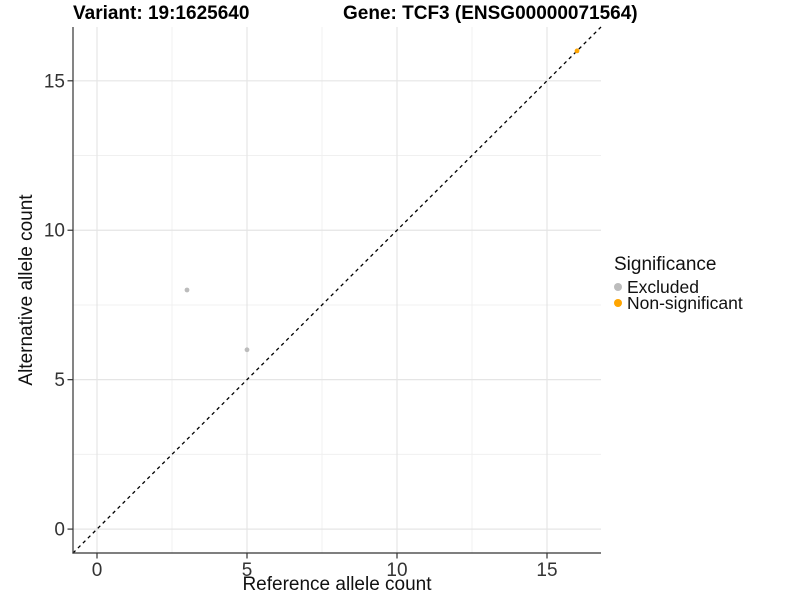 Image resolution: width=800 pixels, height=600 pixels. I want to click on y-axis-title-text: Alternative allele count, so click(26, 290).